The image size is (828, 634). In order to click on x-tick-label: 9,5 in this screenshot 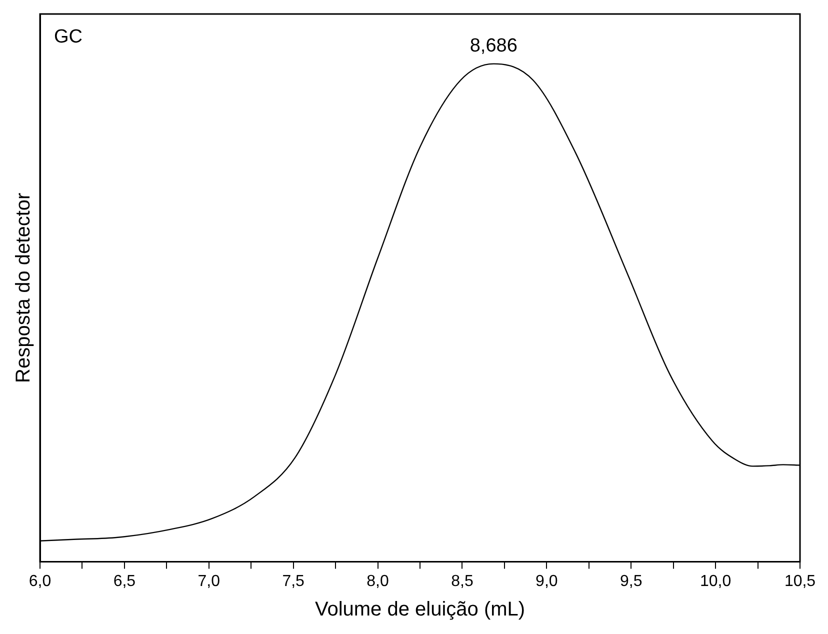, I will do `click(631, 581)`.